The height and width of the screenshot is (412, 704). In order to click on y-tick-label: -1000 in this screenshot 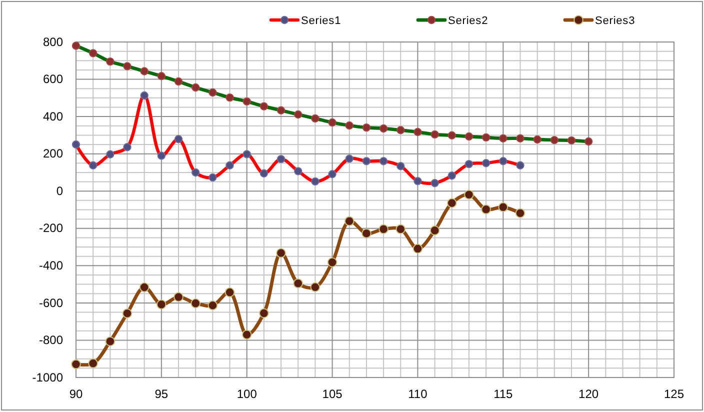, I will do `click(48, 377)`.